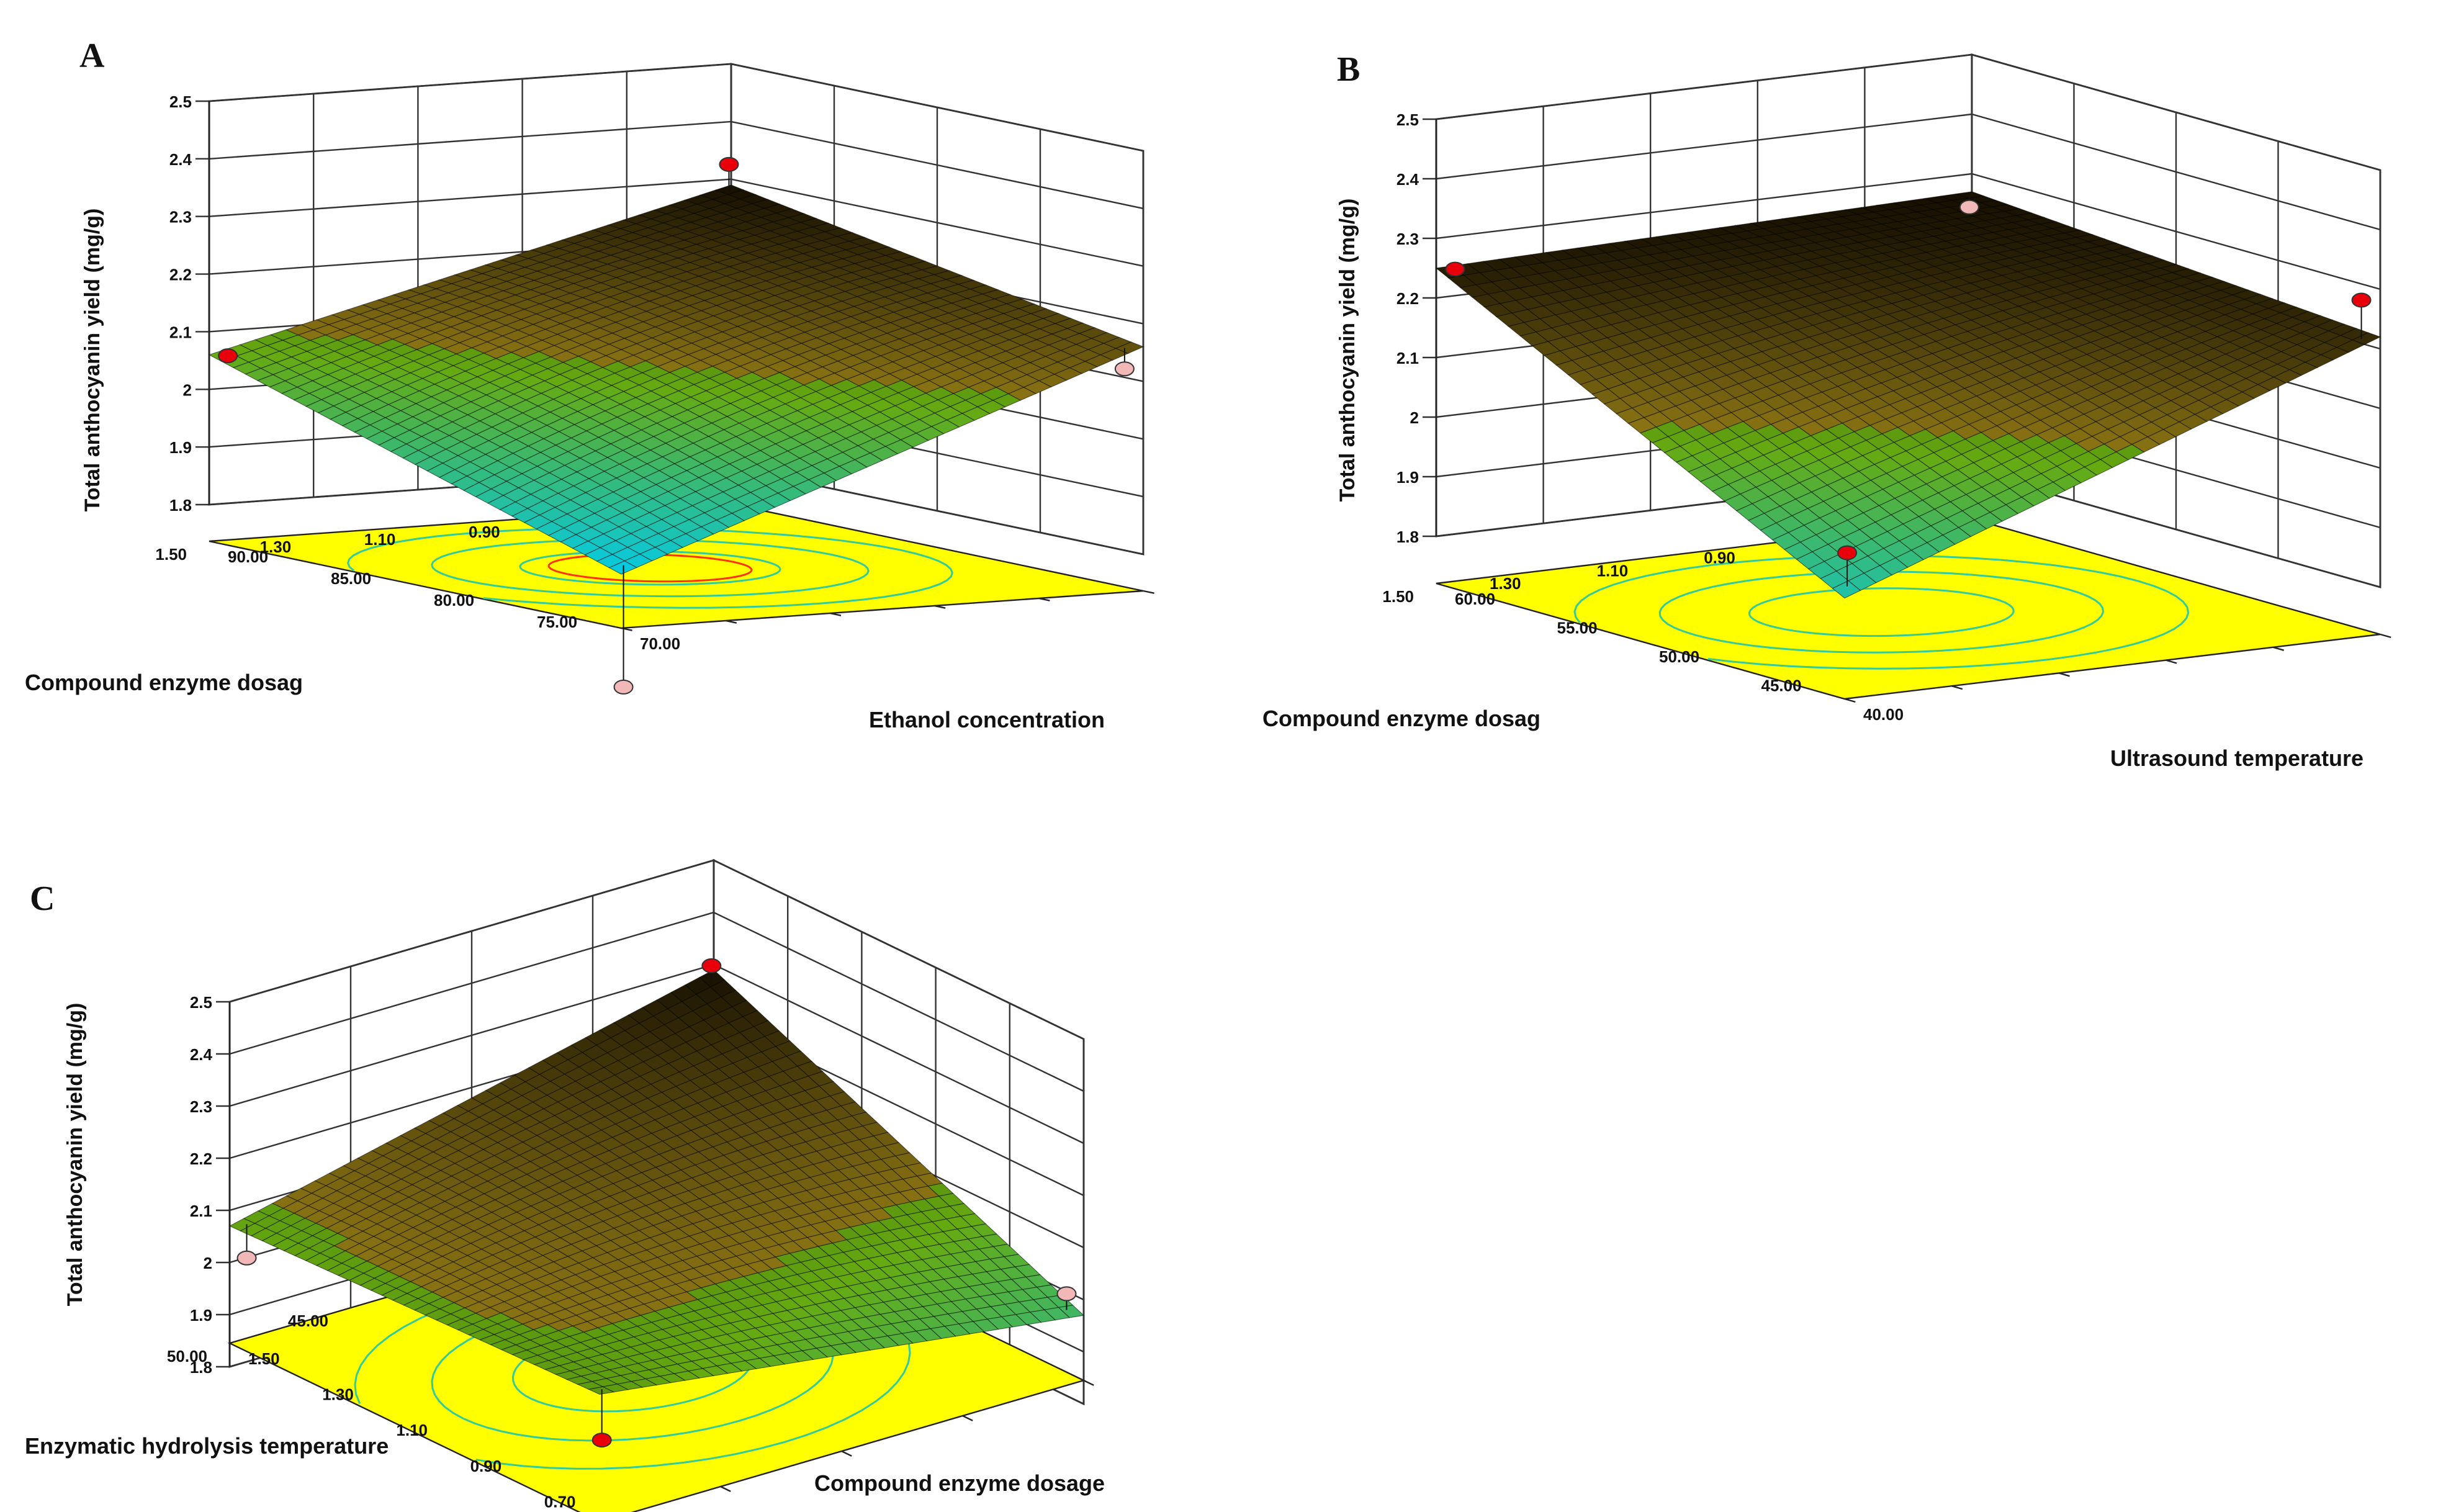 The image size is (2451, 1512). What do you see at coordinates (1781, 686) in the screenshot?
I see `right-axis-tick-label: 45.00` at bounding box center [1781, 686].